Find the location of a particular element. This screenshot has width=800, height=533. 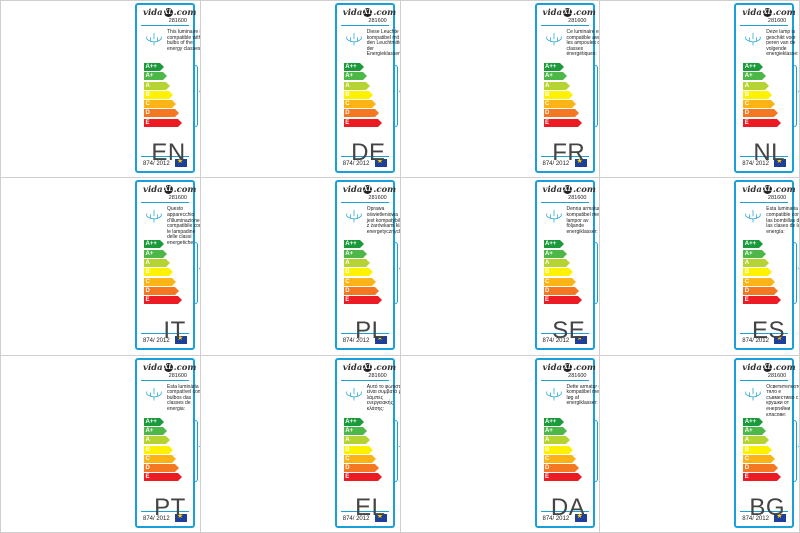

language-code: PL is located at coordinates (370, 330).